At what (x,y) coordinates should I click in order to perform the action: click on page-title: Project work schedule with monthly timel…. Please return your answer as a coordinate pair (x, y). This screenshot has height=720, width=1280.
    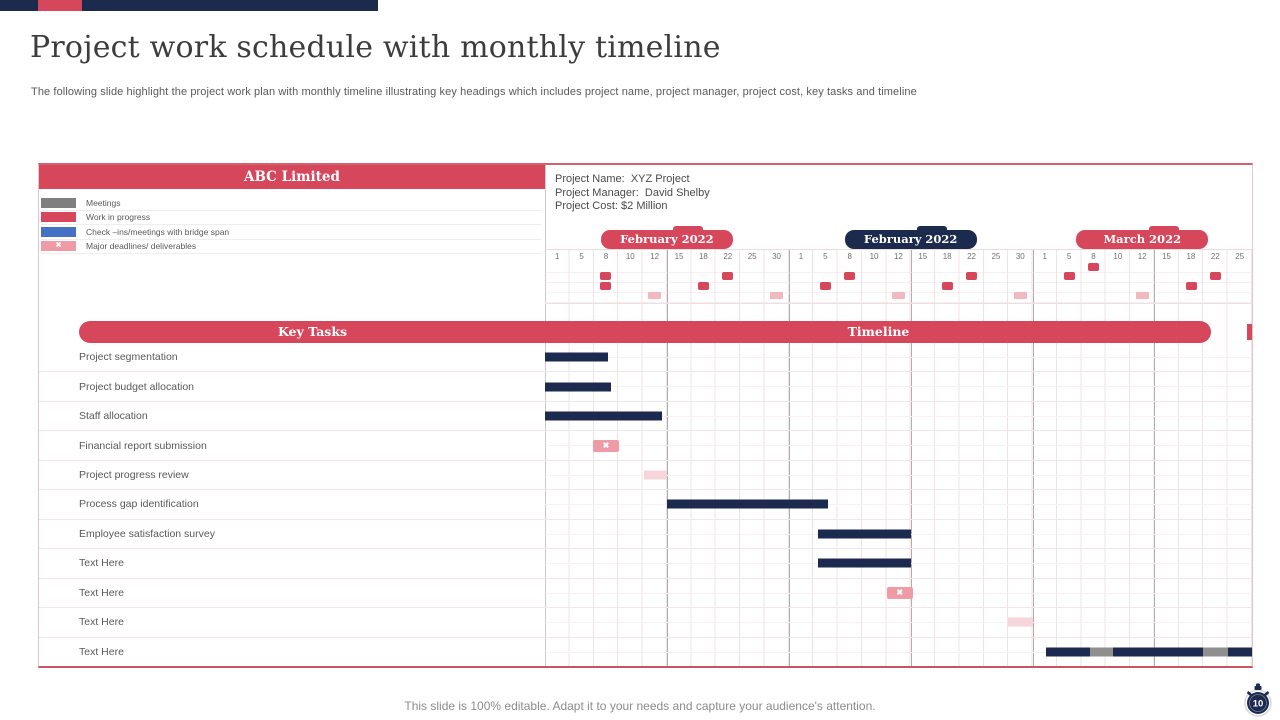
    Looking at the image, I should click on (375, 47).